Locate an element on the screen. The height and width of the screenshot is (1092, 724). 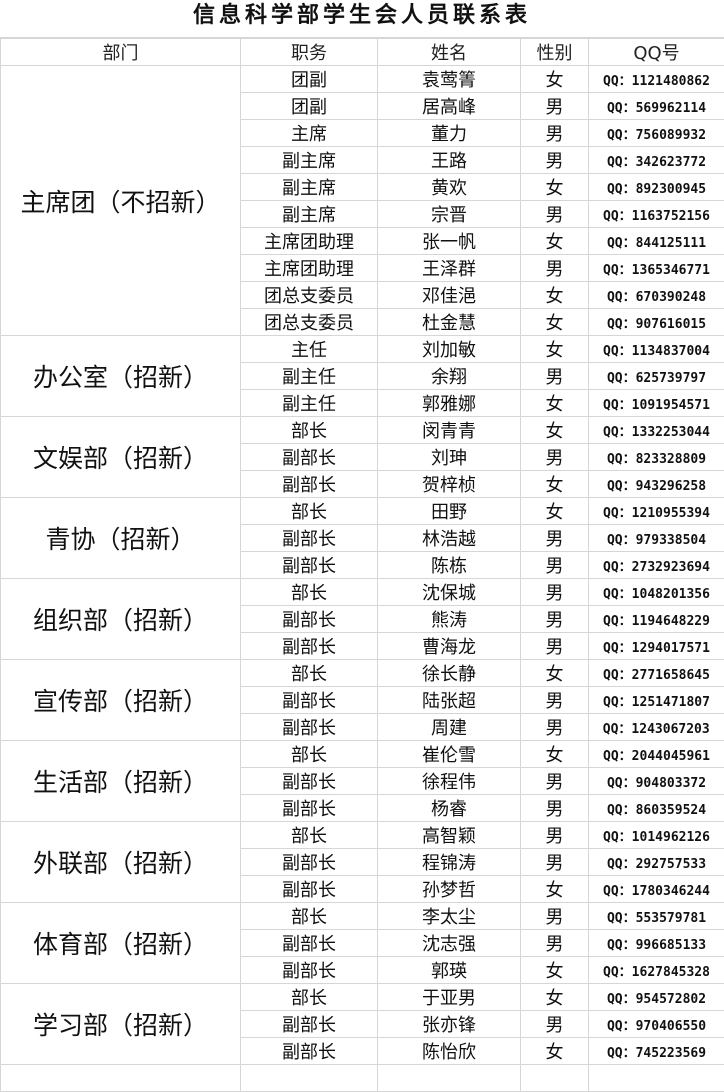
qq-cell: QQ：1134837004 is located at coordinates (656, 349).